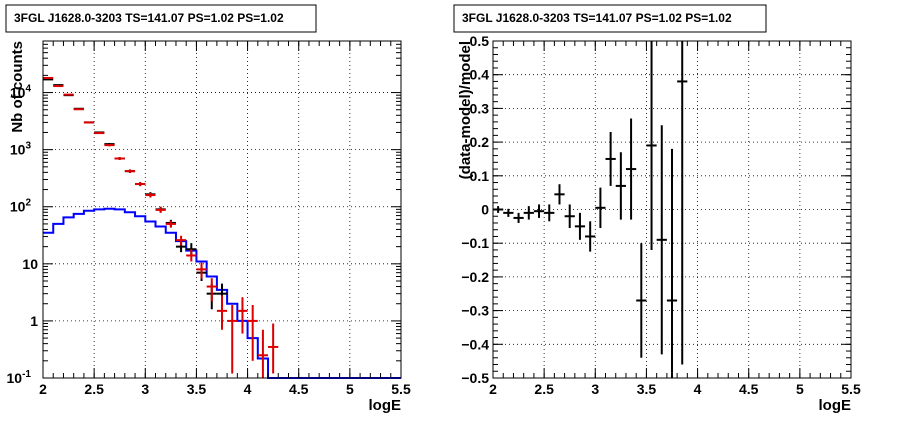 The width and height of the screenshot is (898, 421). What do you see at coordinates (34, 321) in the screenshot?
I see `y-tick-label: 1` at bounding box center [34, 321].